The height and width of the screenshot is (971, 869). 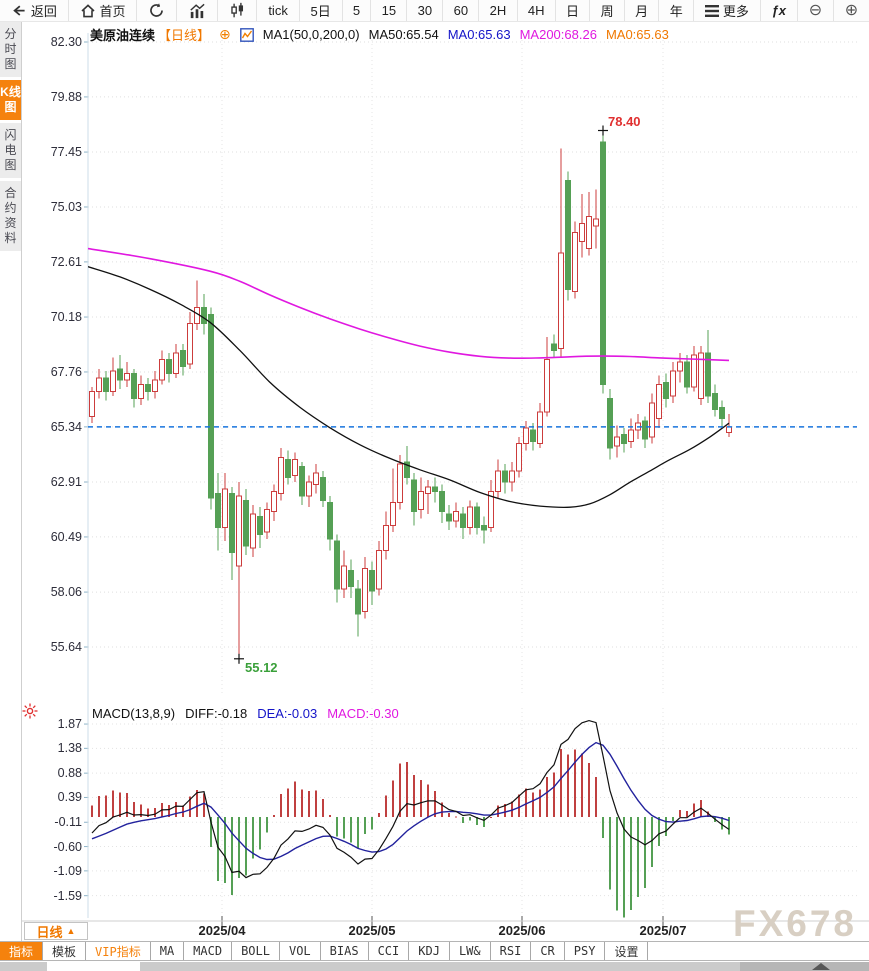 I want to click on candlestick-icon, so click(x=236, y=10).